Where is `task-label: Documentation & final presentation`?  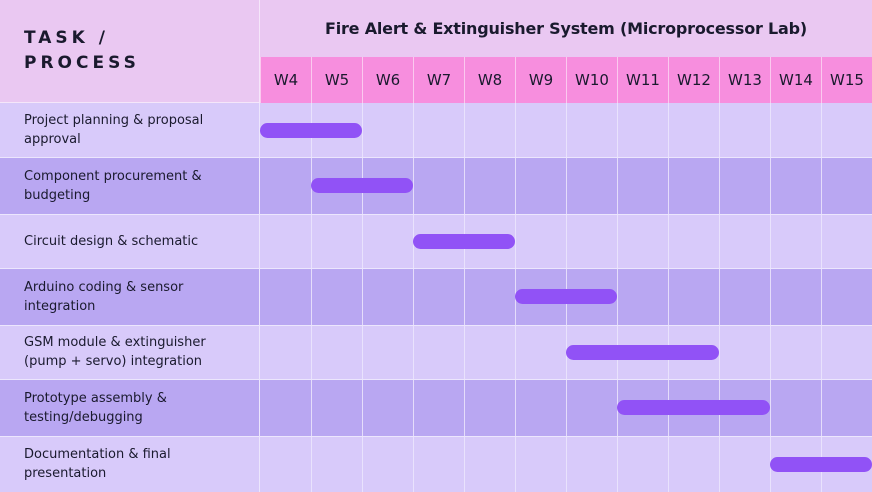
task-label: Documentation & final presentation is located at coordinates (97, 464).